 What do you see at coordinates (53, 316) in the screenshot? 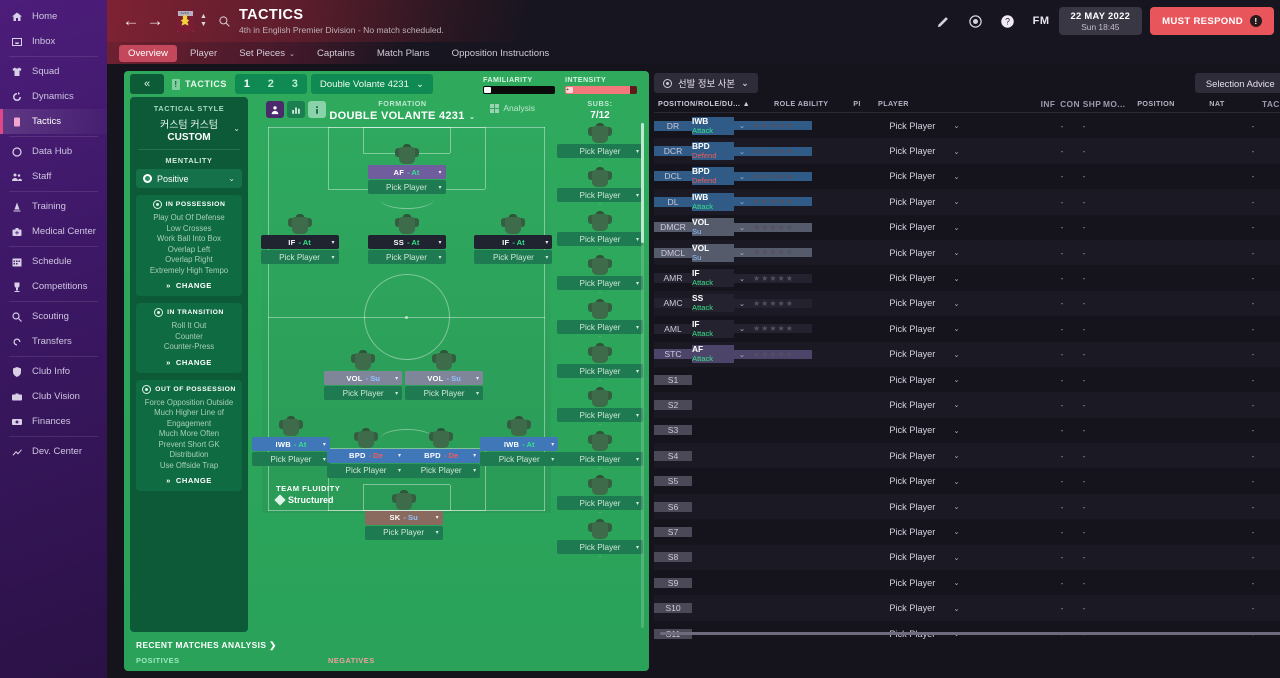
I see `sidebar-item-scouting: Scouting` at bounding box center [53, 316].